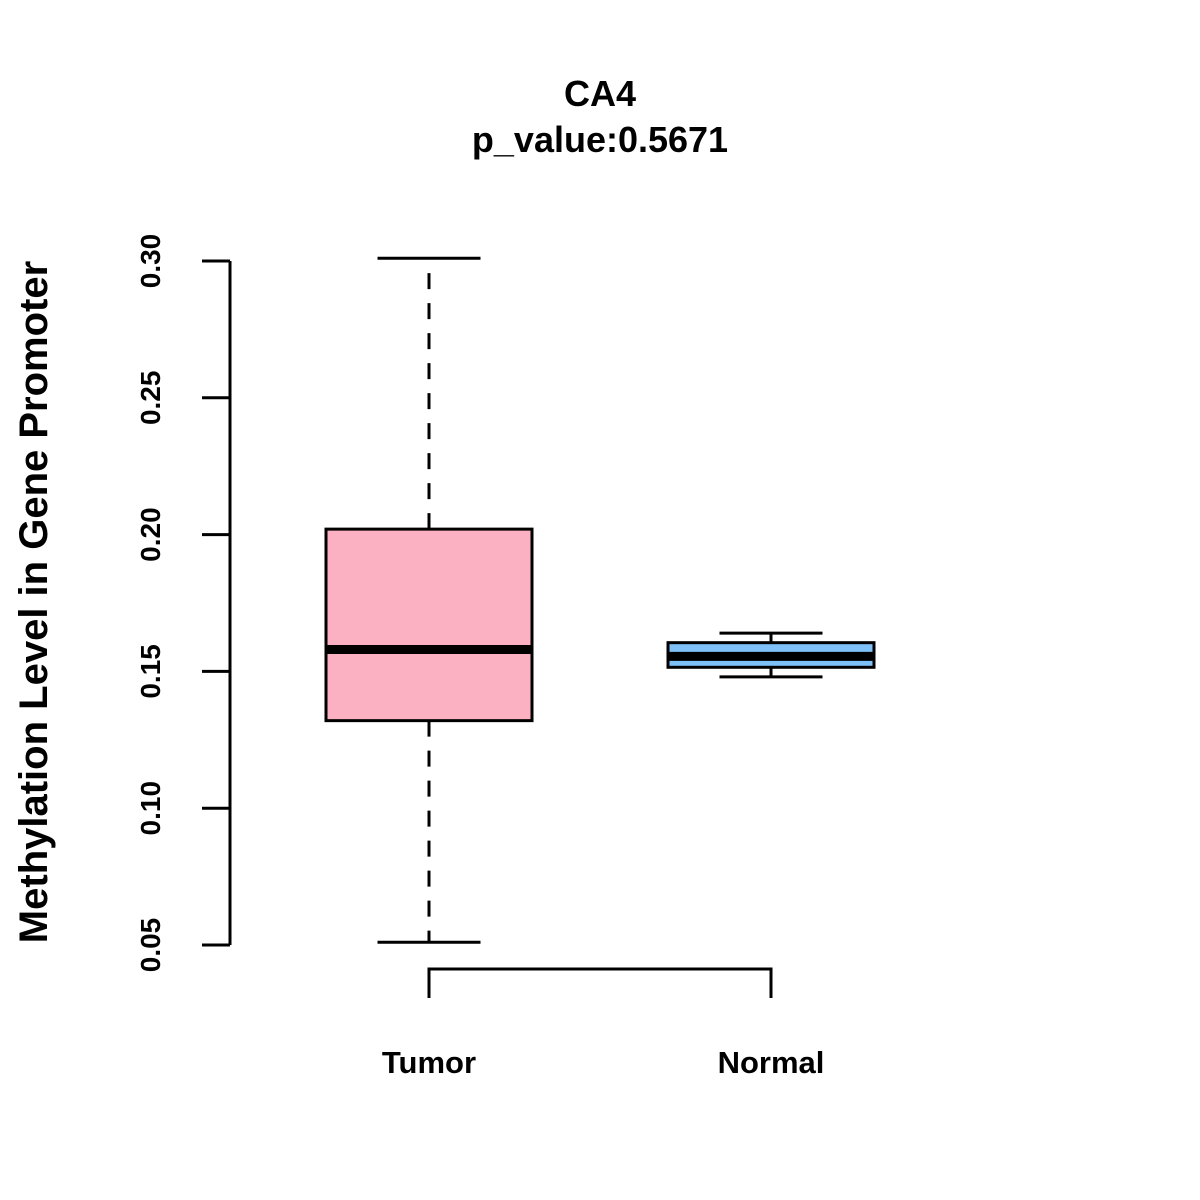  I want to click on box-tumor, so click(429, 600).